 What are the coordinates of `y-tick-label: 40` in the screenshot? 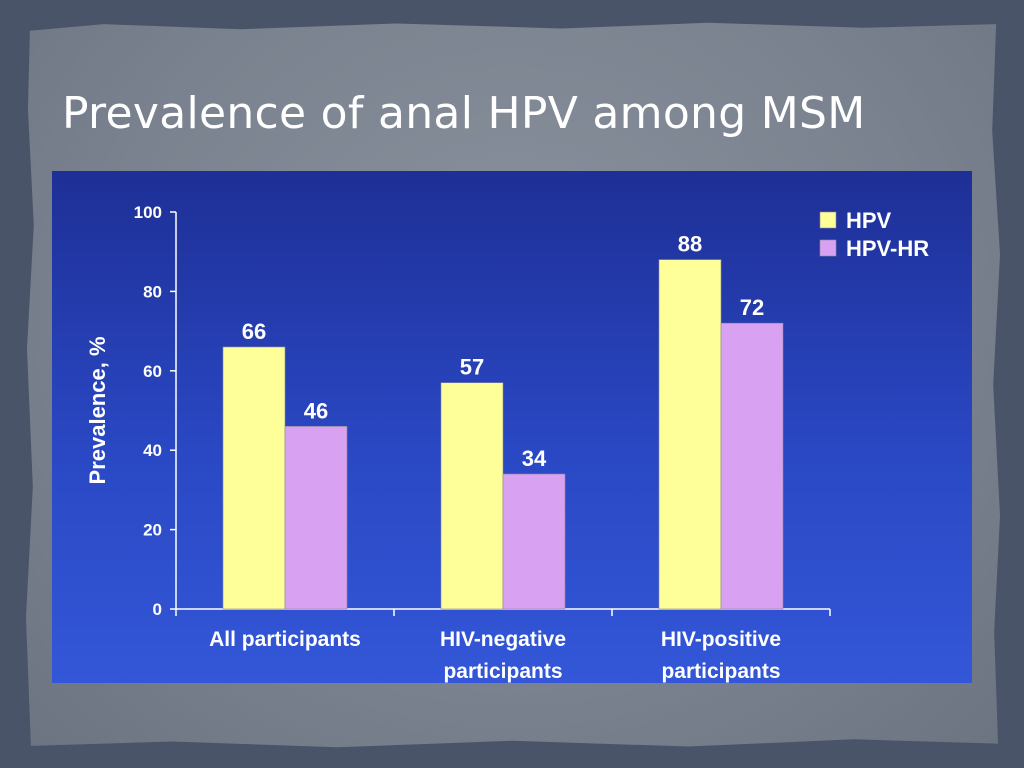 It's located at (152, 450).